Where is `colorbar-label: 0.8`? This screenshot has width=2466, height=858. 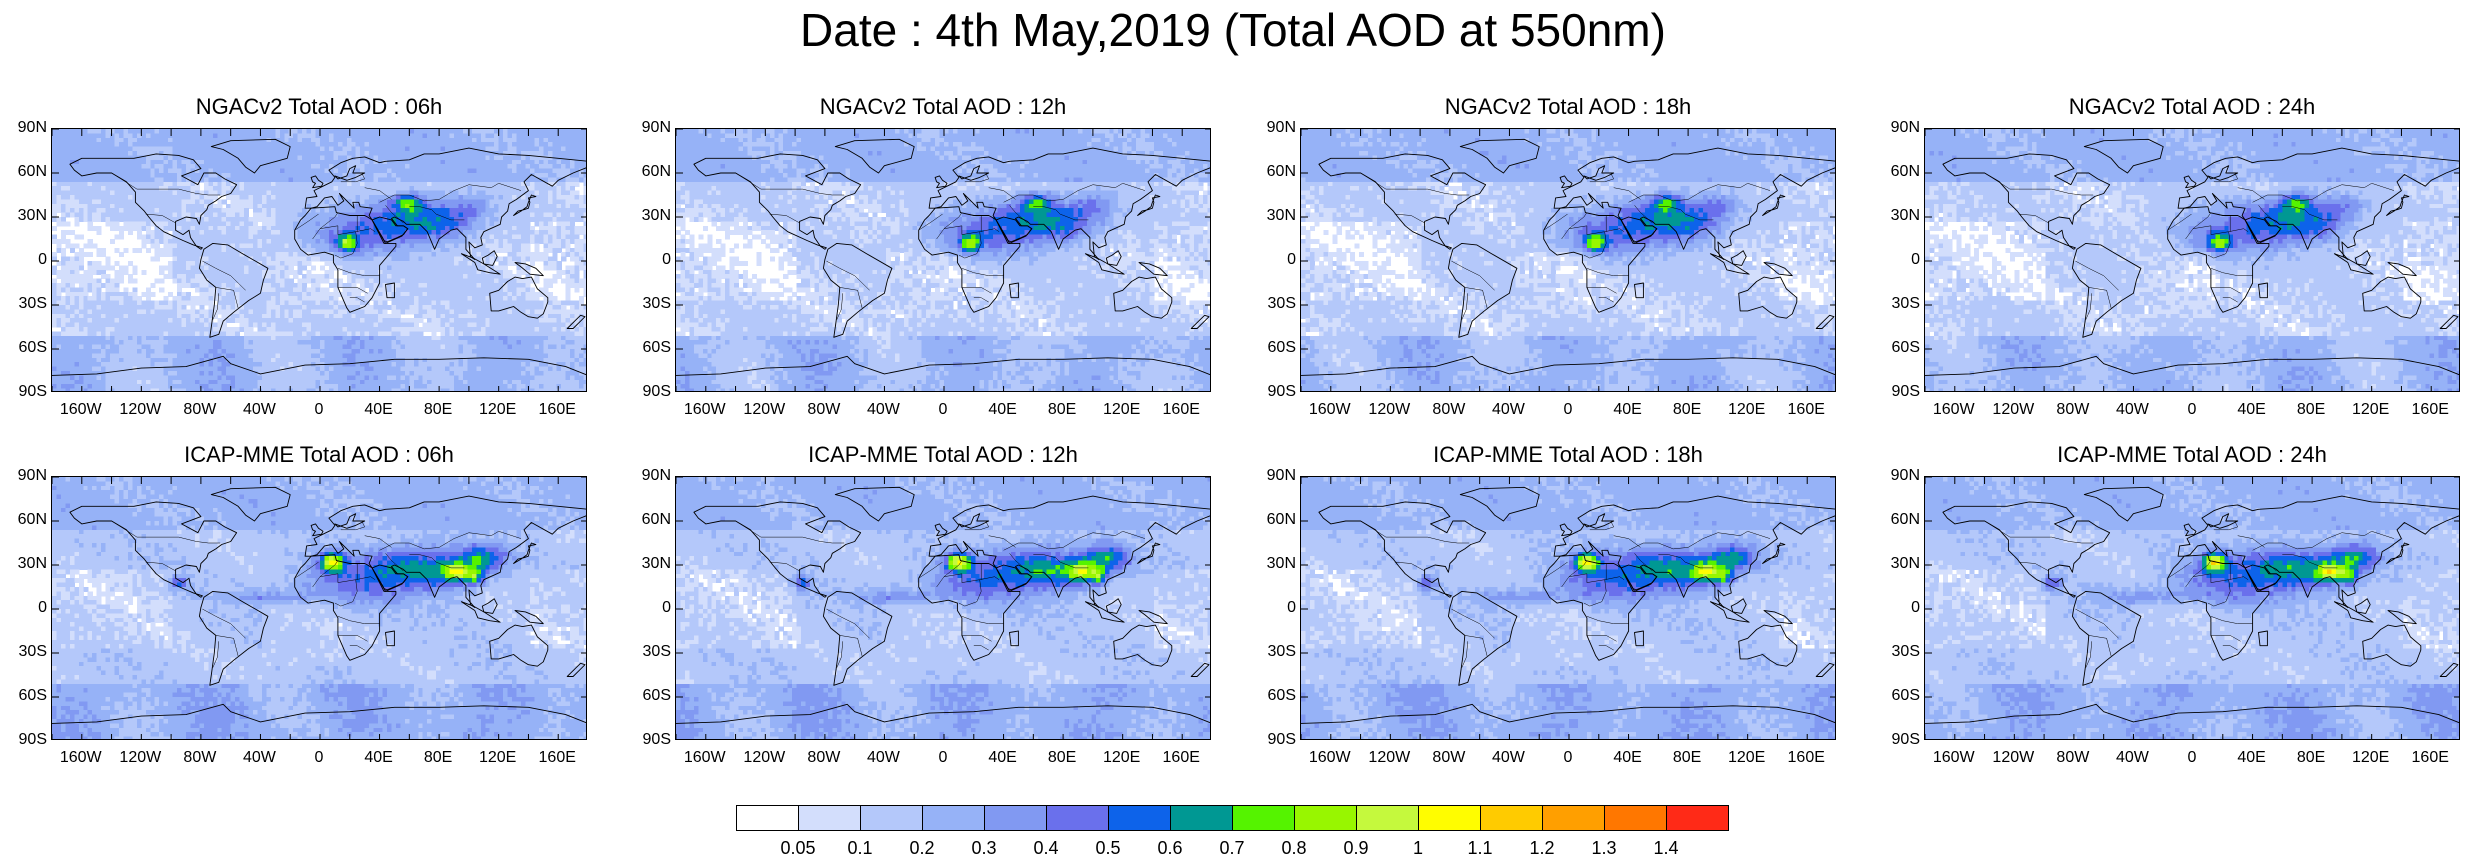
colorbar-label: 0.8 is located at coordinates (1294, 848).